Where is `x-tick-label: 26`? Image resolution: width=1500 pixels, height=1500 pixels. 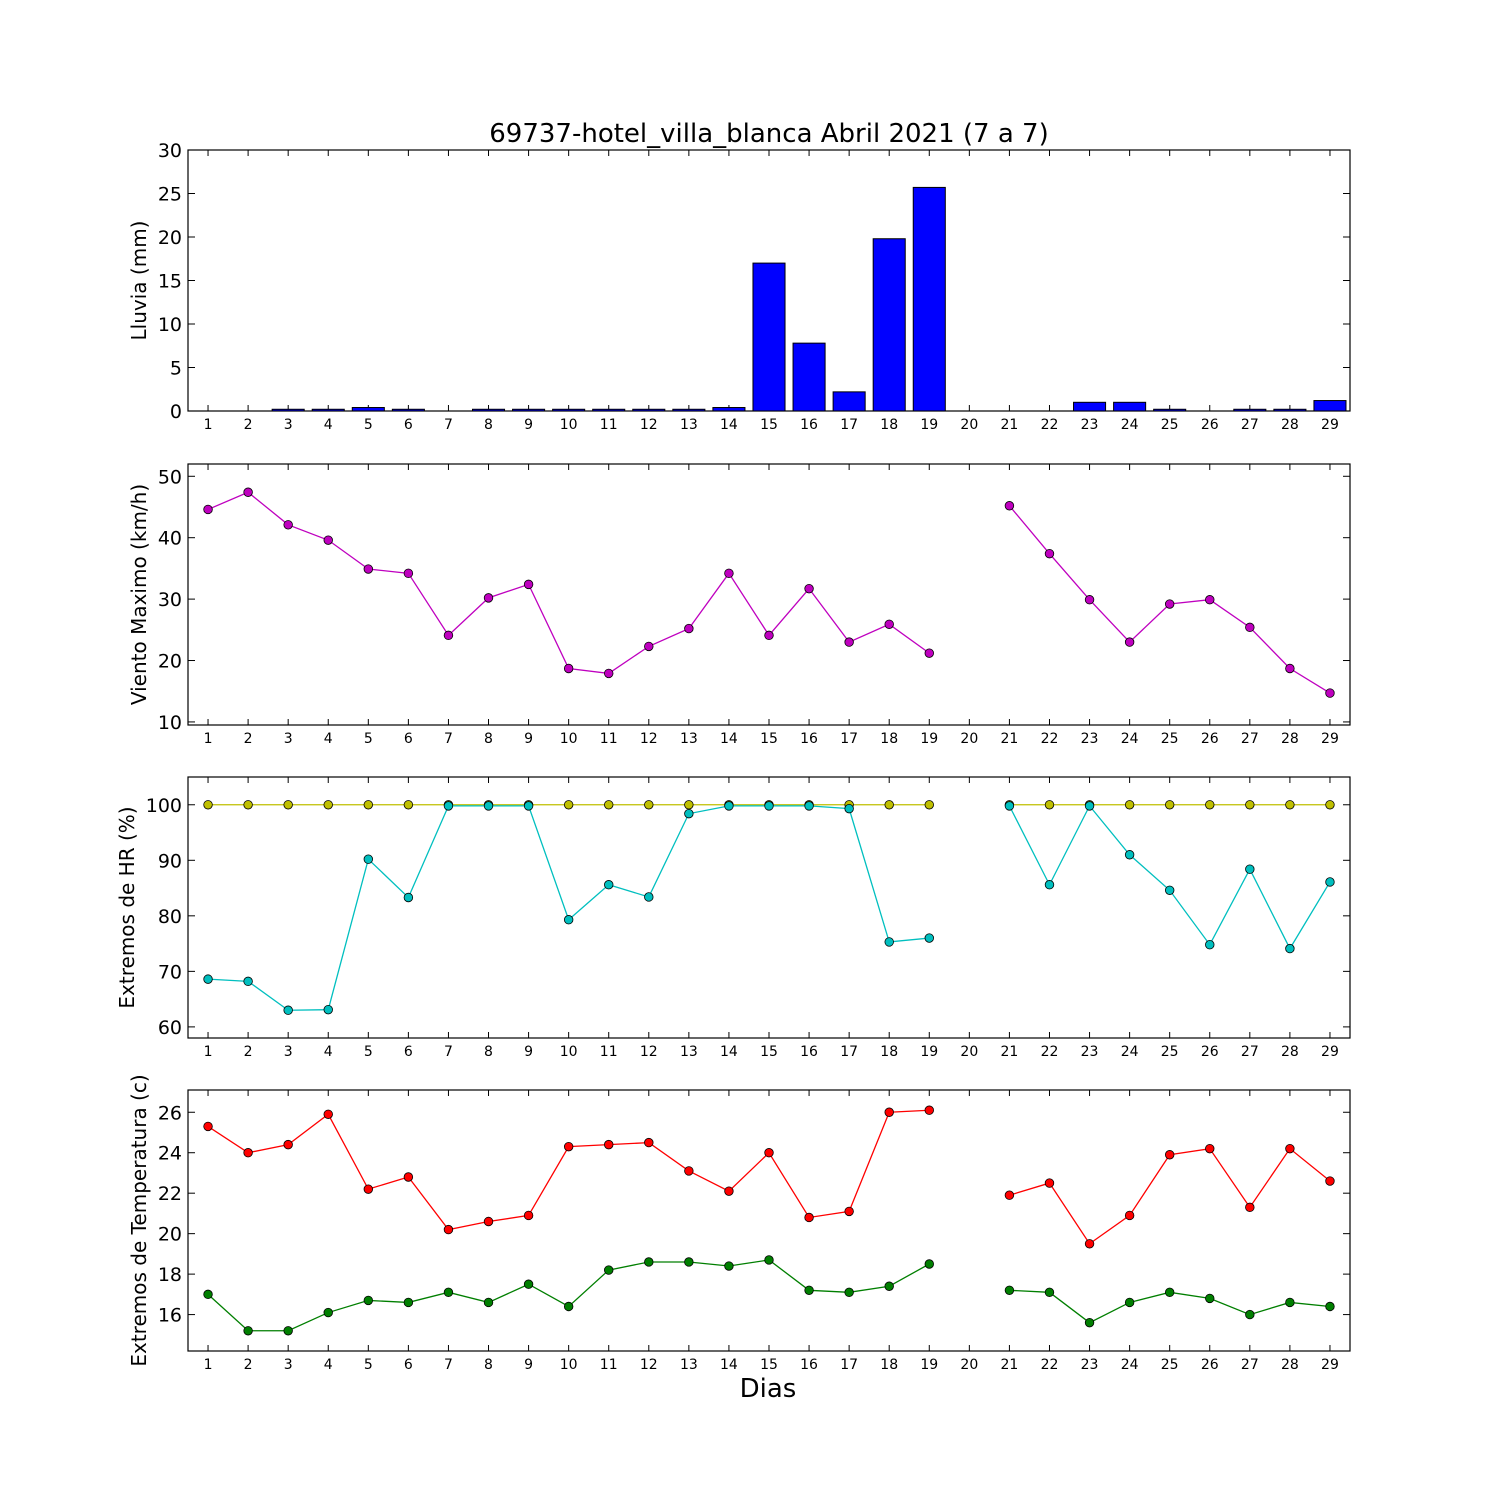
x-tick-label: 26 is located at coordinates (1210, 1365).